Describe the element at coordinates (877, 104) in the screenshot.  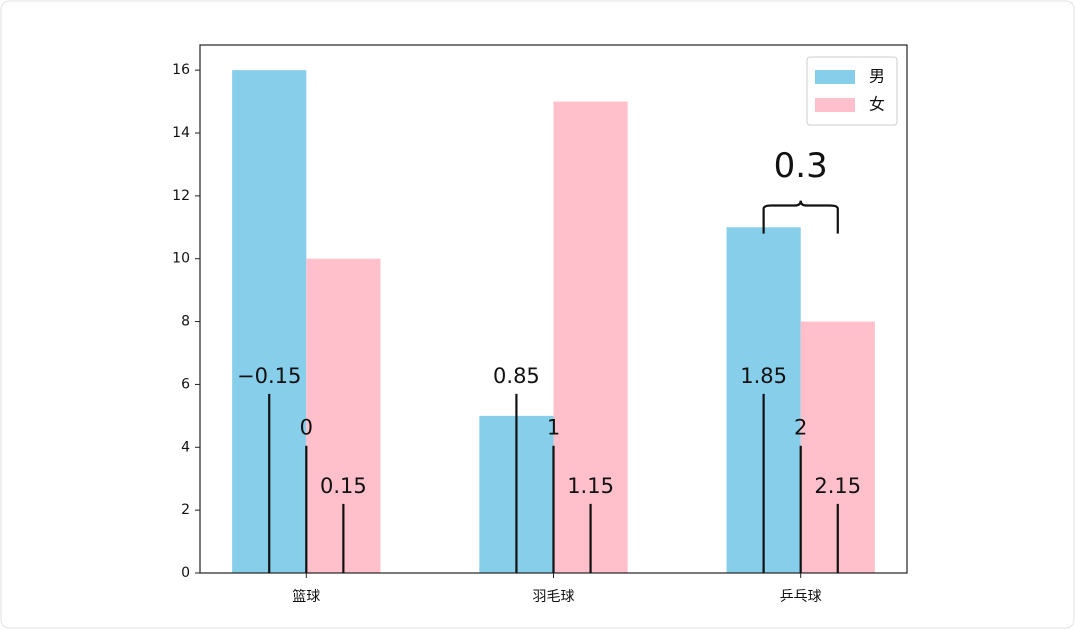
I see `legend-label: 女` at that location.